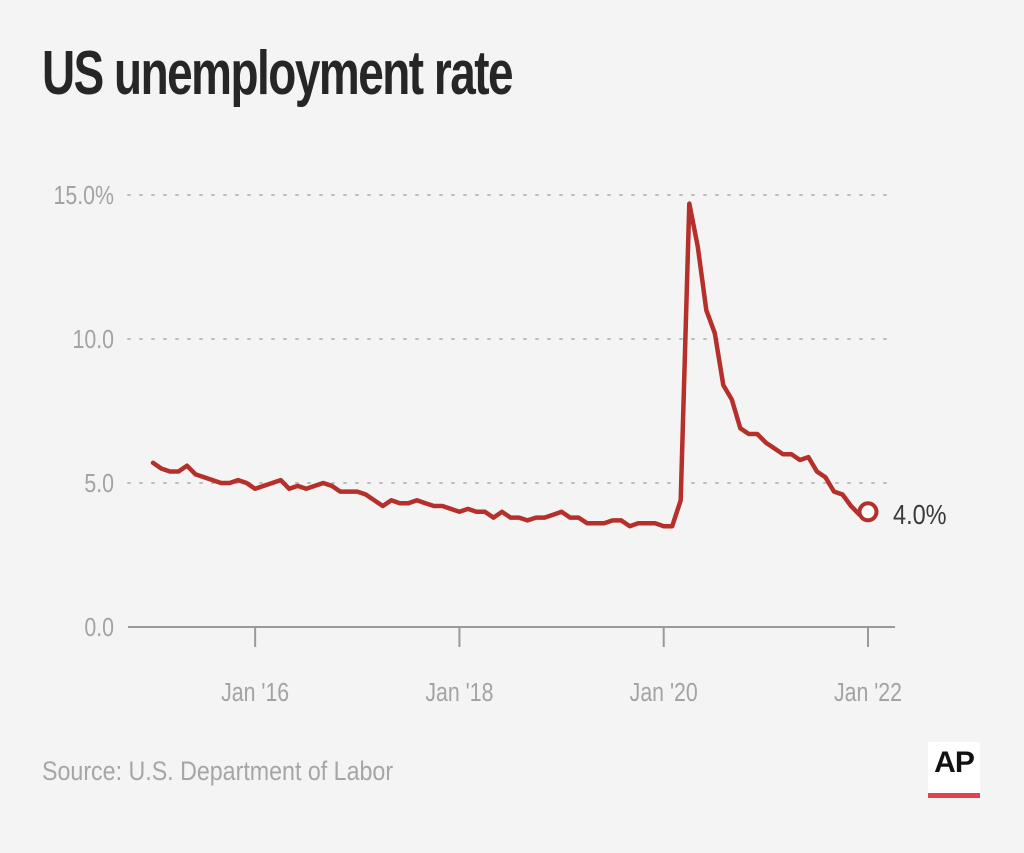 The height and width of the screenshot is (853, 1024). Describe the element at coordinates (218, 771) in the screenshot. I see `source-note: Source: U.S. Department of Labor` at that location.